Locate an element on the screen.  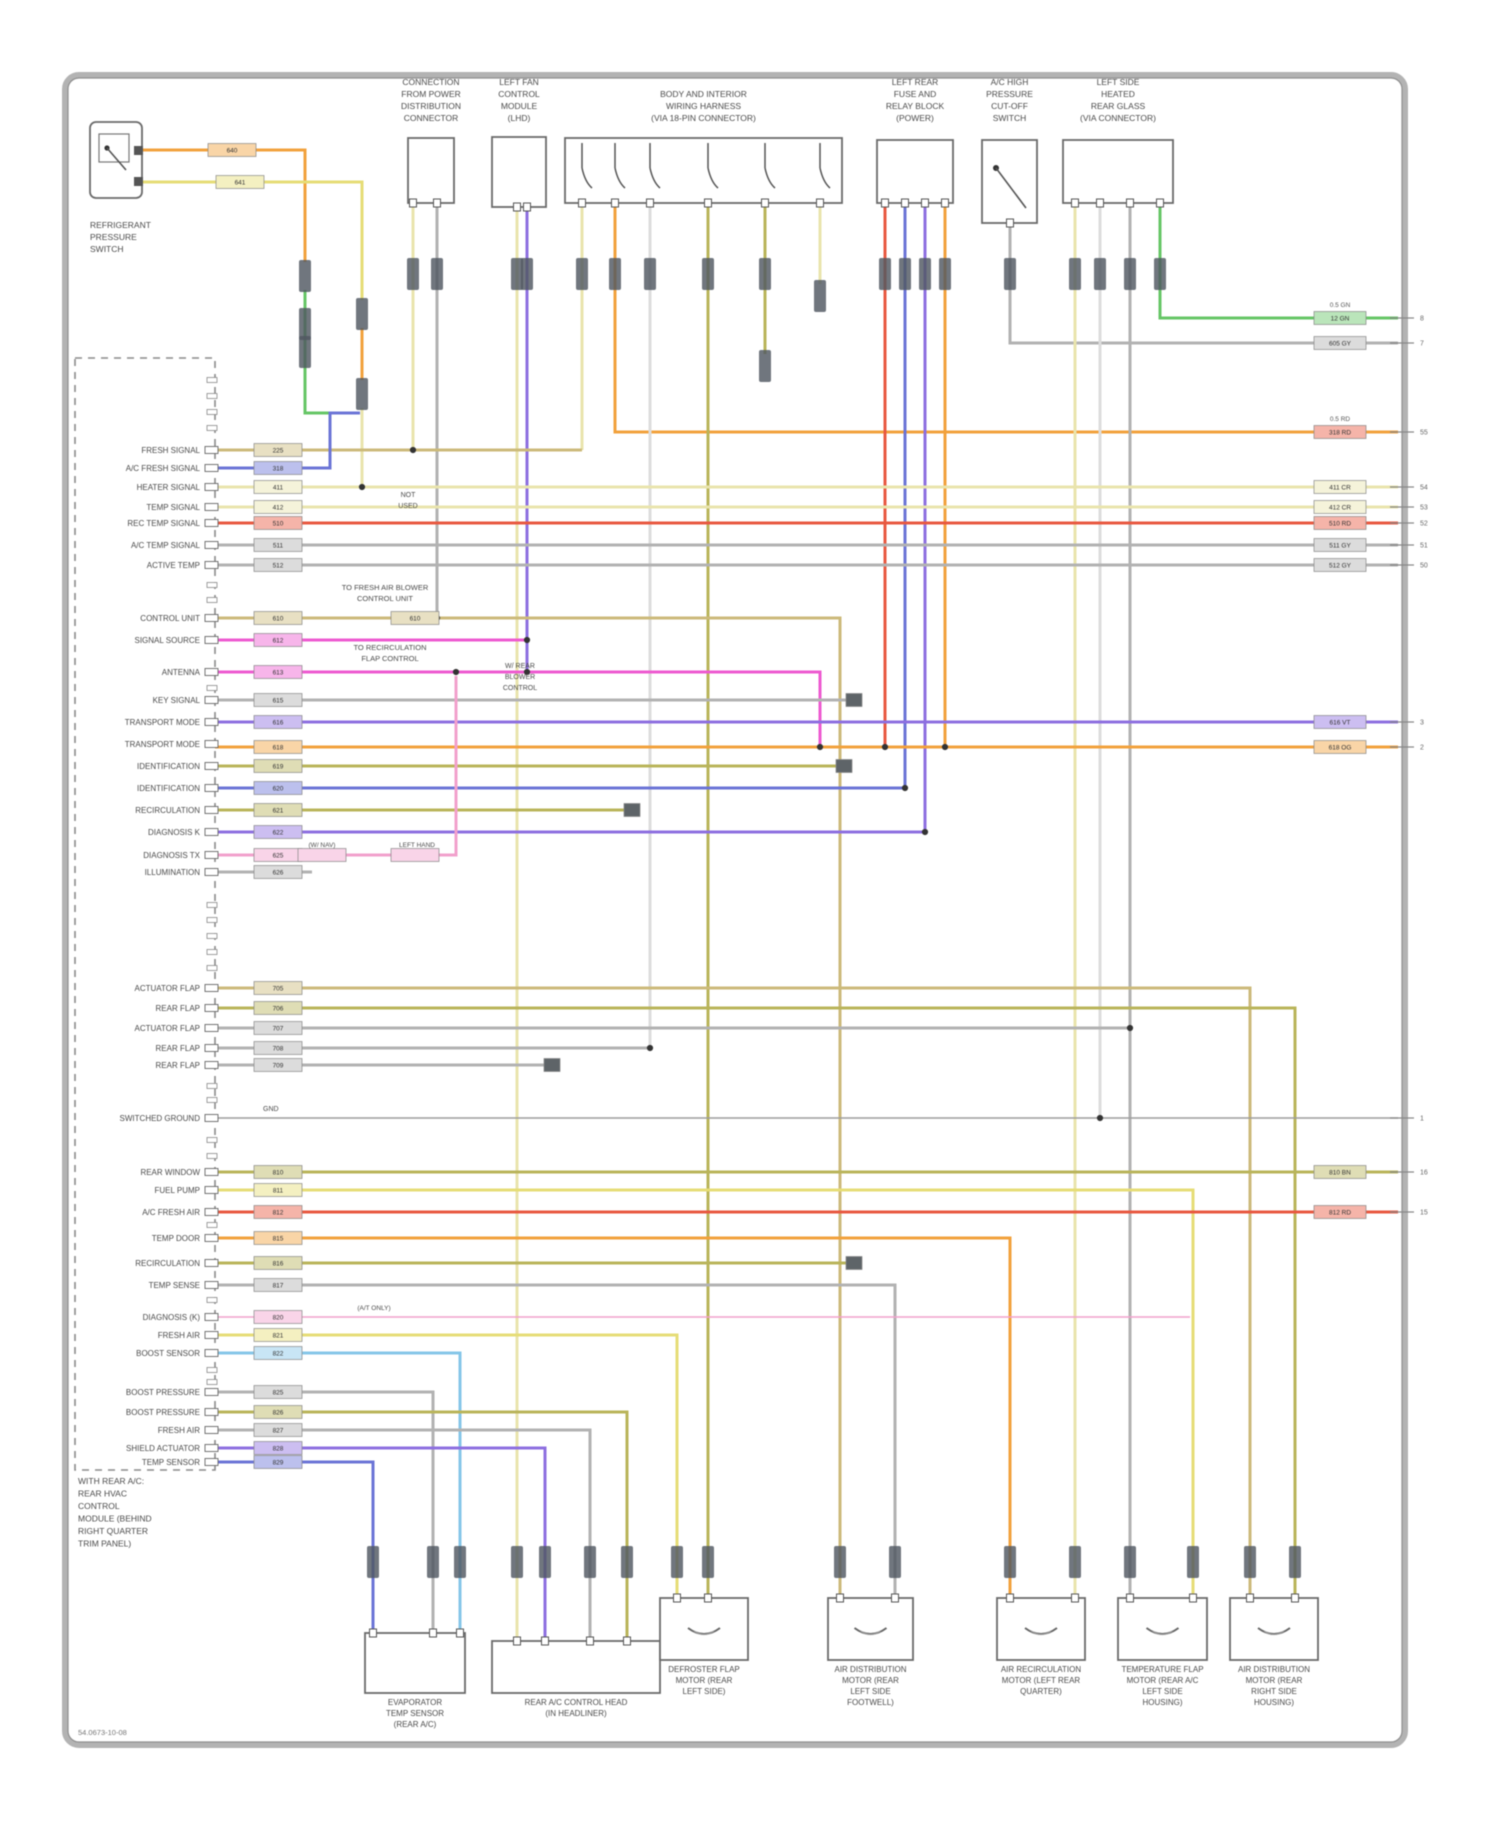
motor-flap-icon is located at coordinates (1041, 1633).